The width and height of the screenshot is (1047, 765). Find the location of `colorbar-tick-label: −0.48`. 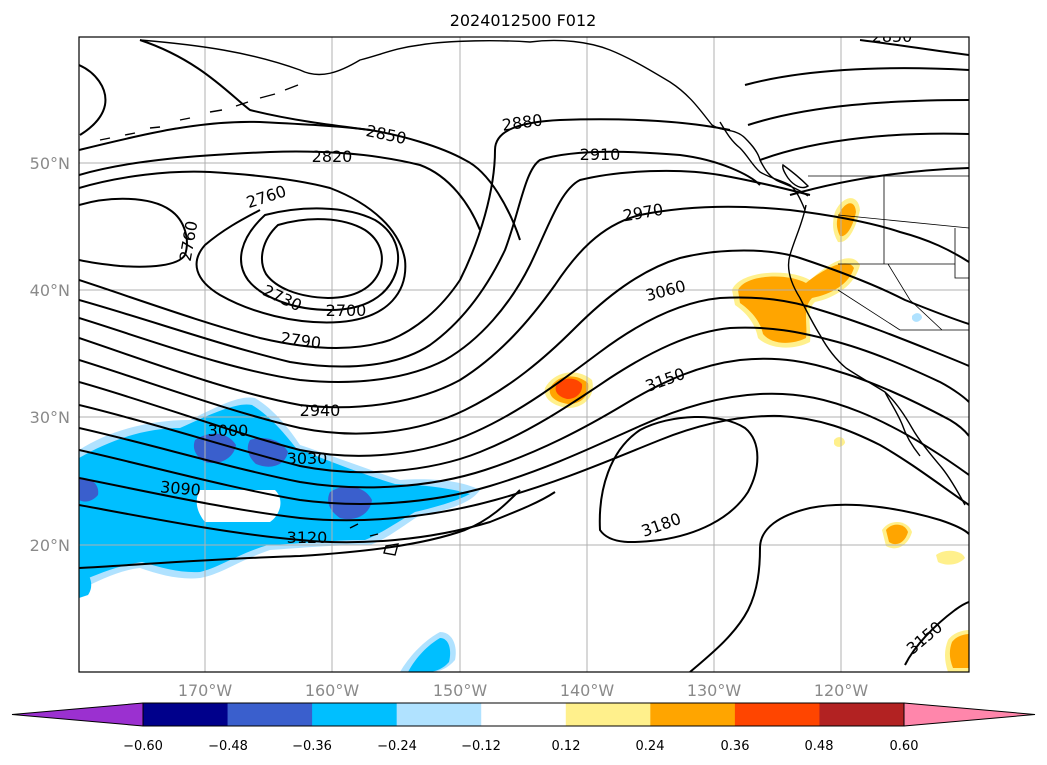

colorbar-tick-label: −0.48 is located at coordinates (228, 746).